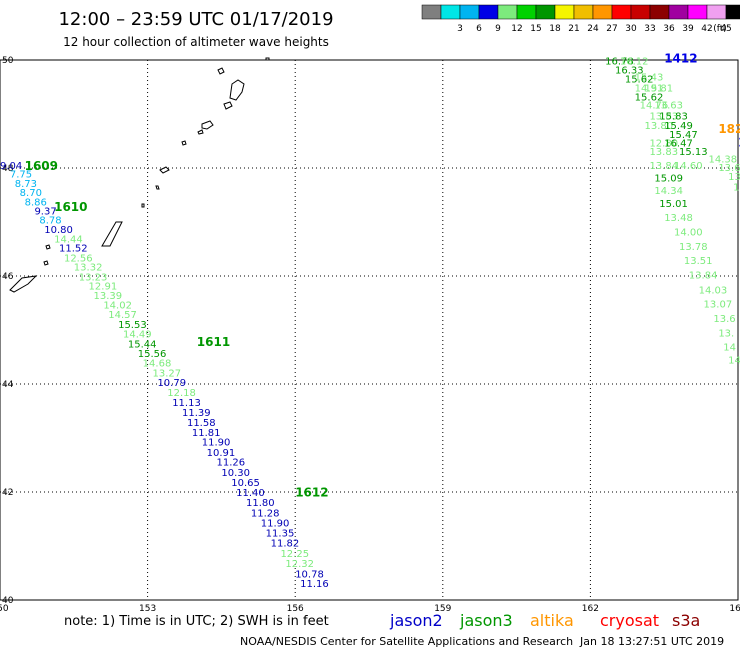 The width and height of the screenshot is (740, 650). What do you see at coordinates (668, 191) in the screenshot?
I see `swh-value: 14.34` at bounding box center [668, 191].